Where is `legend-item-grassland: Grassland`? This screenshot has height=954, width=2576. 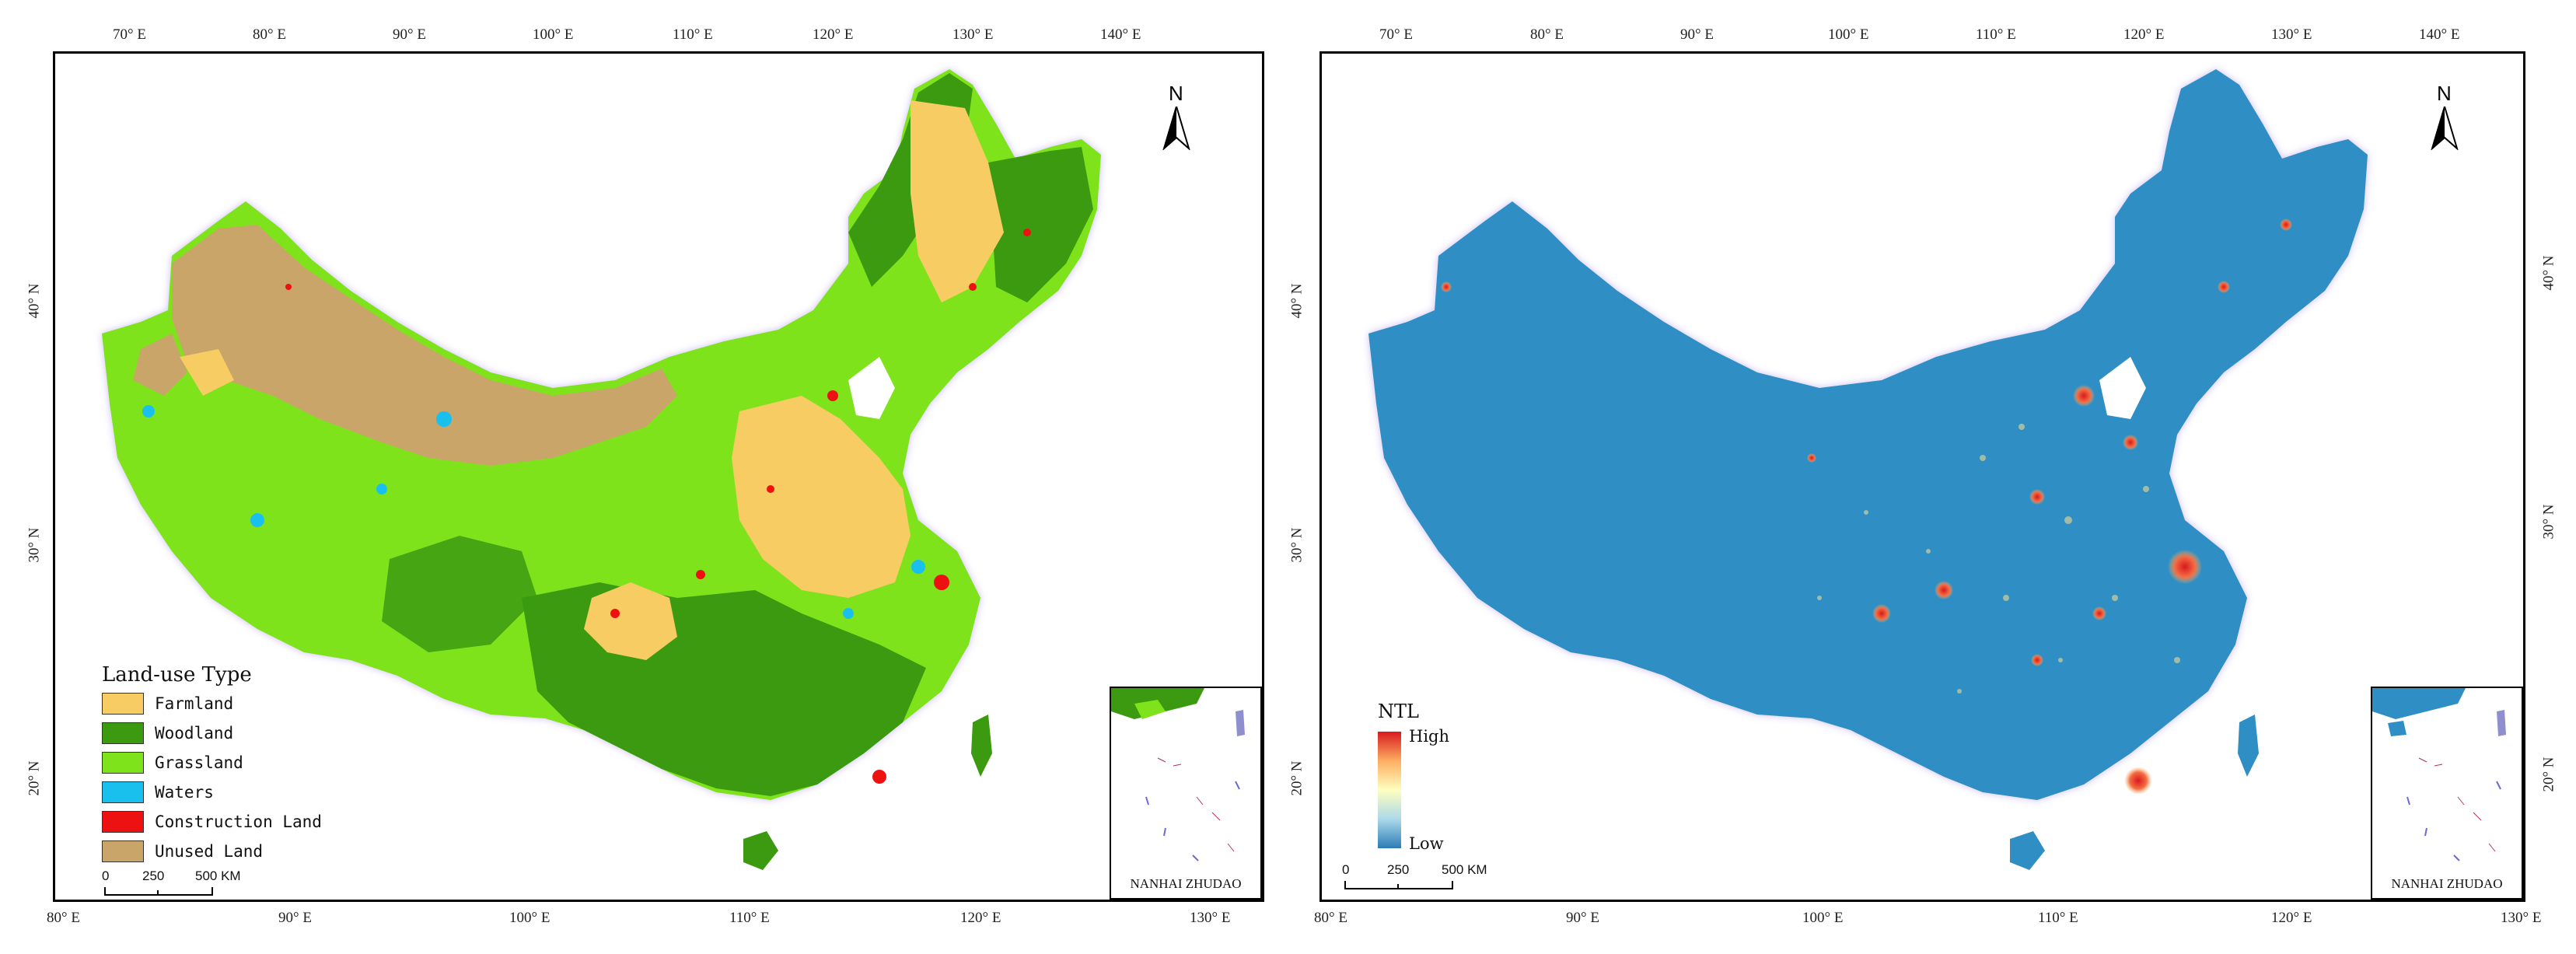
legend-item-grassland: Grassland is located at coordinates (172, 763).